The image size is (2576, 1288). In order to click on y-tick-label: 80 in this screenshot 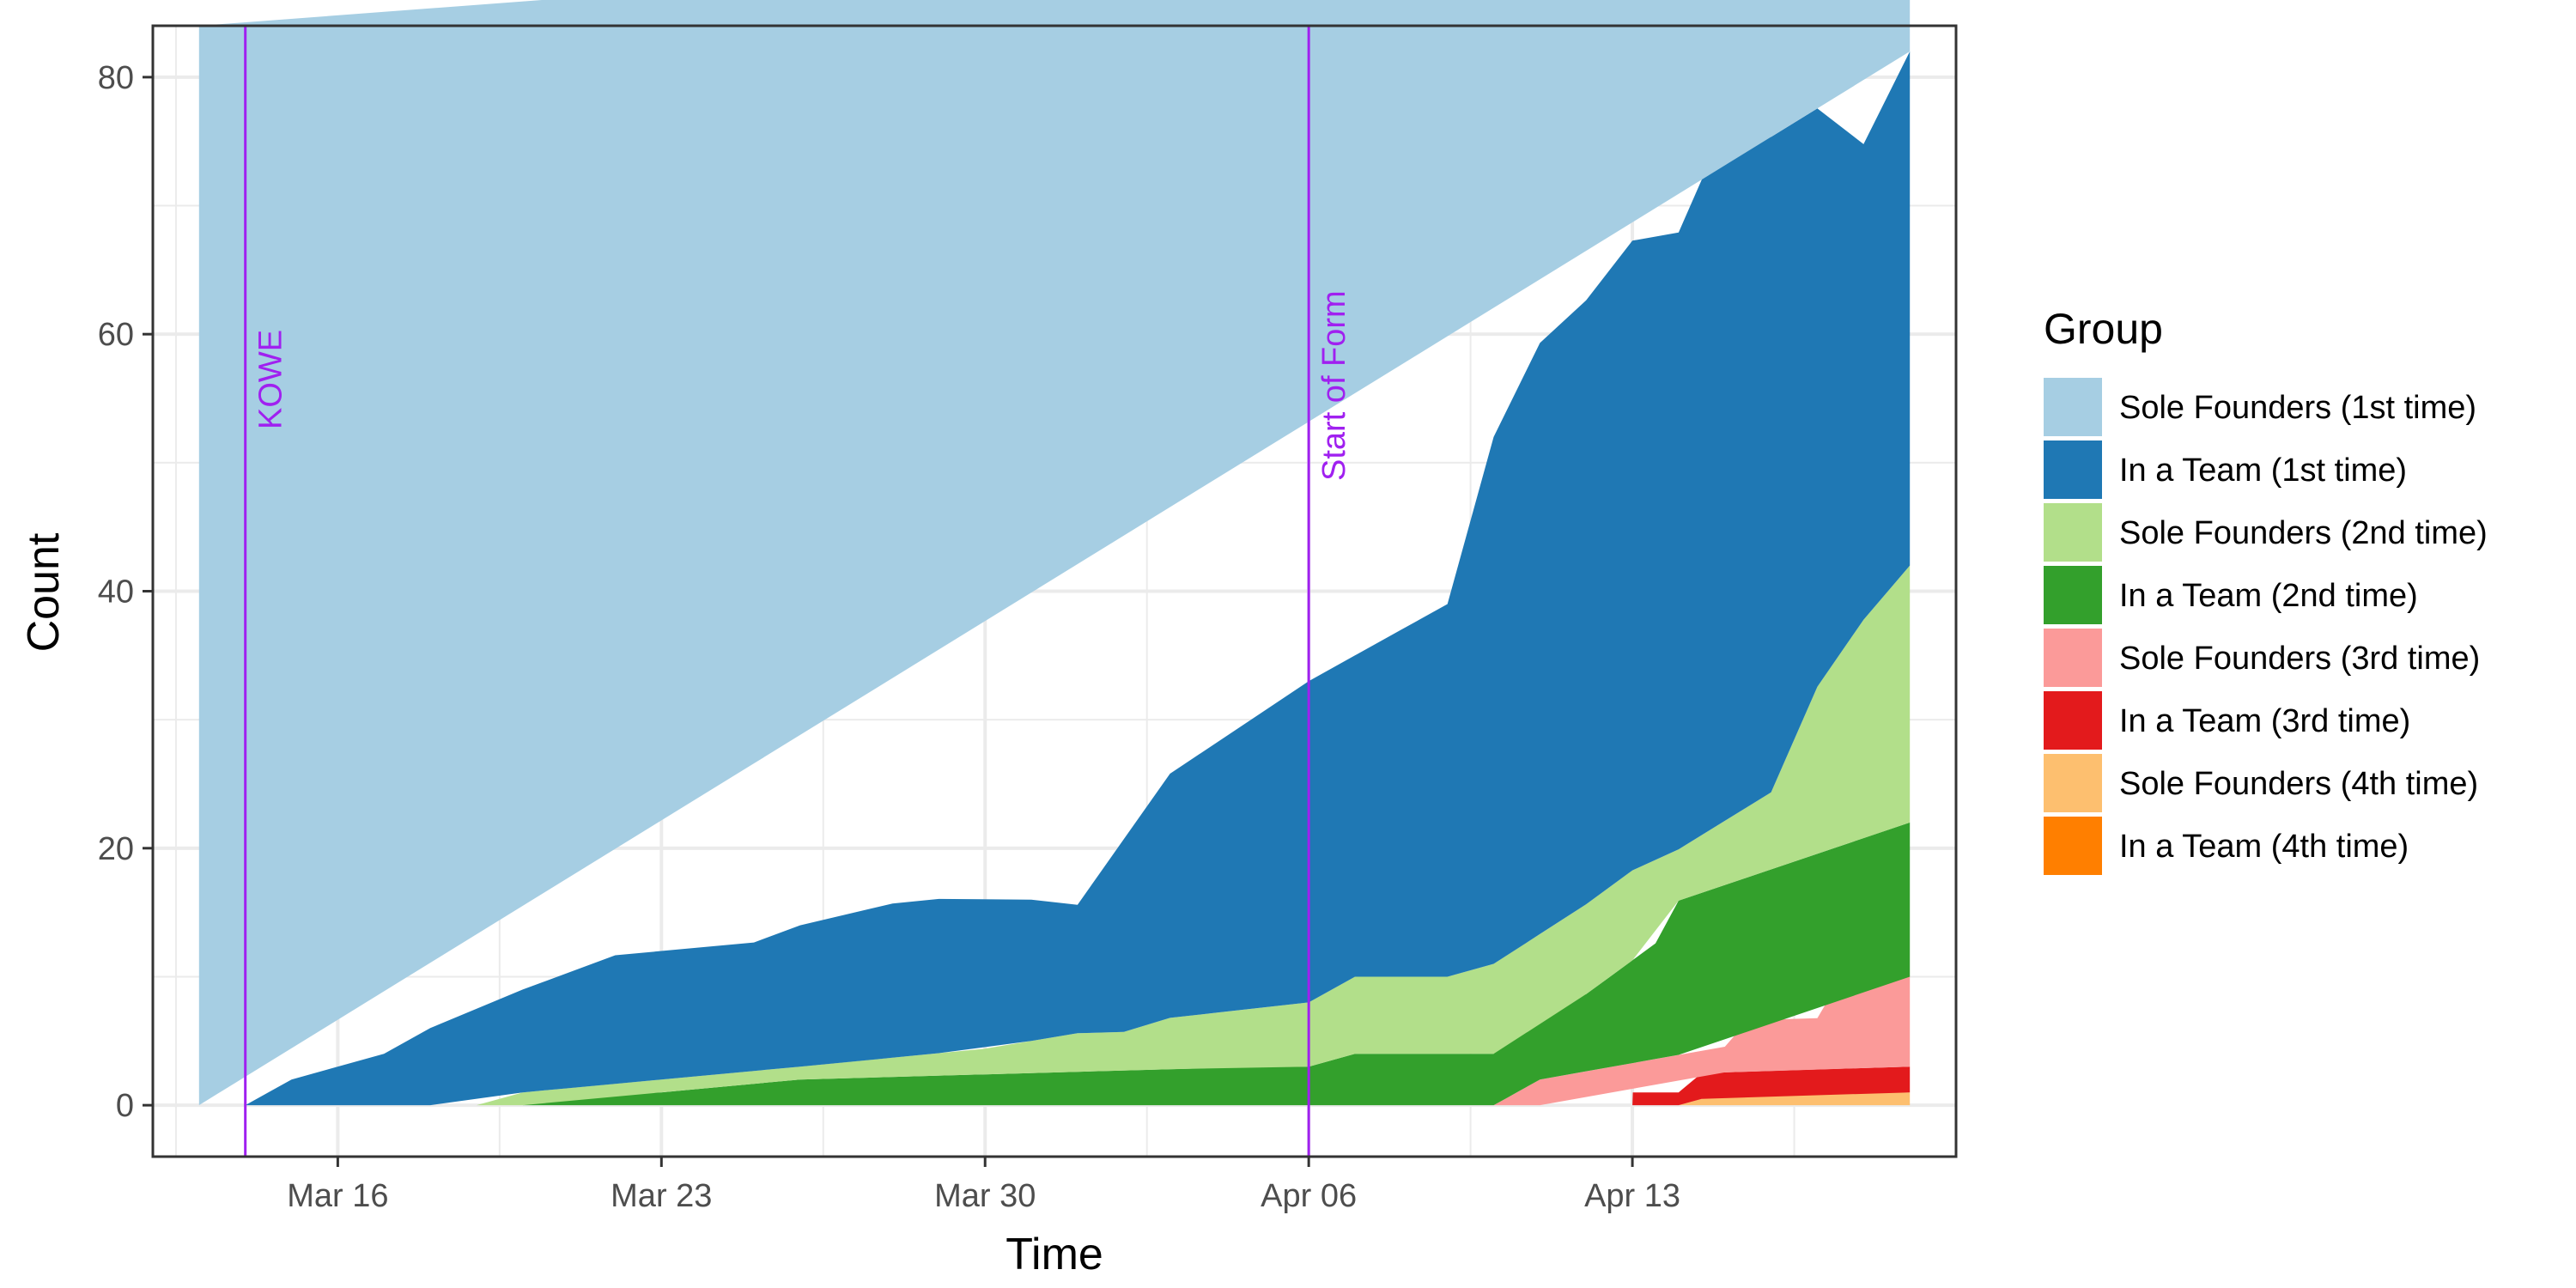, I will do `click(116, 78)`.